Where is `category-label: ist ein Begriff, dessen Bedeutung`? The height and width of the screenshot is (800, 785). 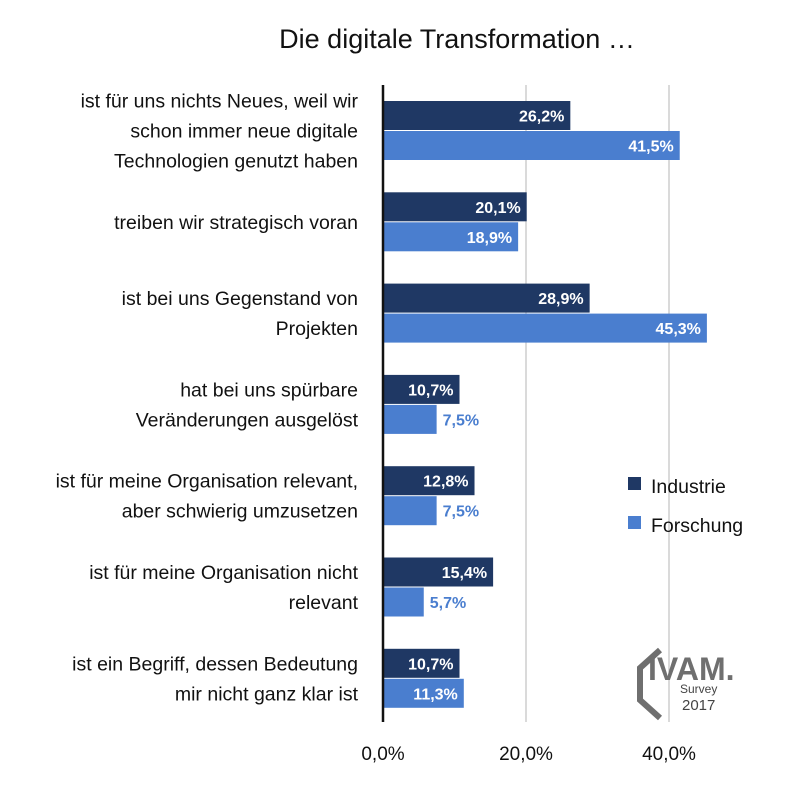 category-label: ist ein Begriff, dessen Bedeutung is located at coordinates (215, 664).